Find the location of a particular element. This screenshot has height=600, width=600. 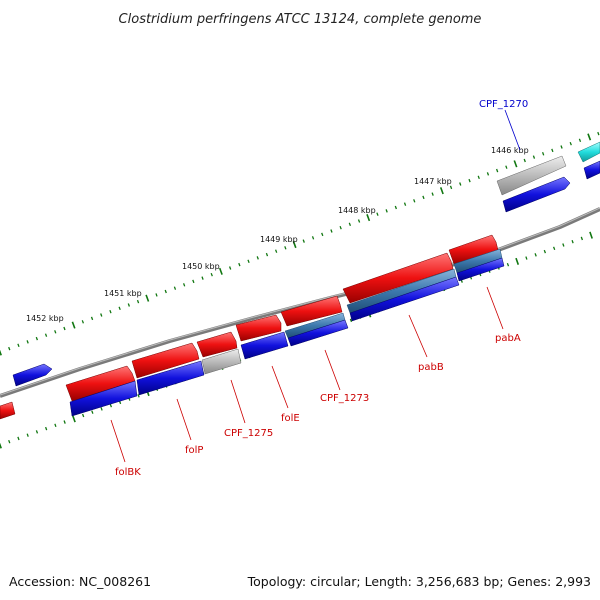

ruler-label: 1449 kbp is located at coordinates (279, 239).